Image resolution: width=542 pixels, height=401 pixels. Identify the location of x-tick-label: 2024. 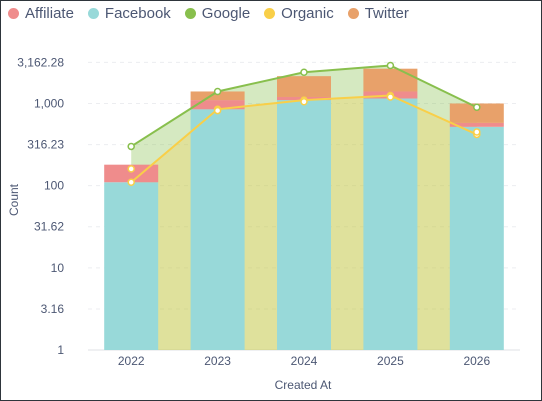
(304, 361).